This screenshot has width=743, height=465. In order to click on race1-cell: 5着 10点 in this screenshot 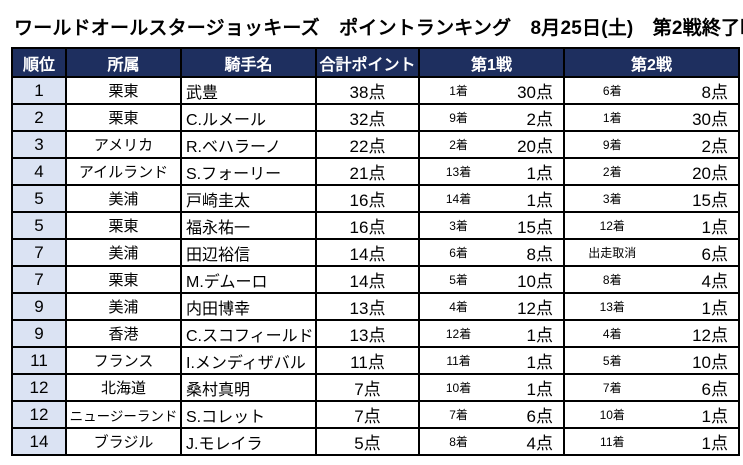, I will do `click(491, 279)`.